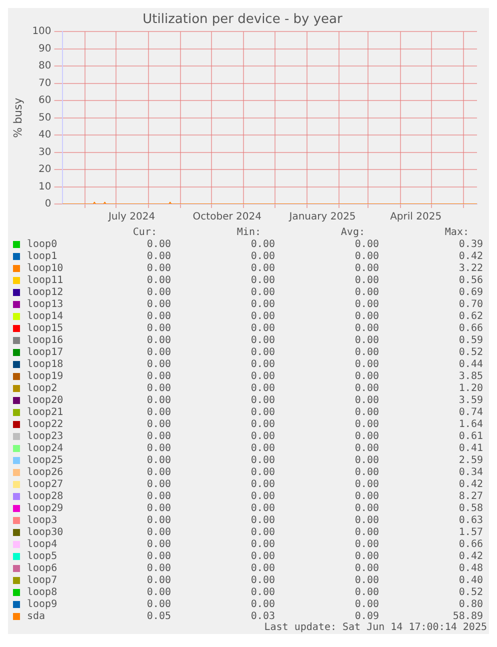  What do you see at coordinates (470, 388) in the screenshot?
I see `text: 1.20` at bounding box center [470, 388].